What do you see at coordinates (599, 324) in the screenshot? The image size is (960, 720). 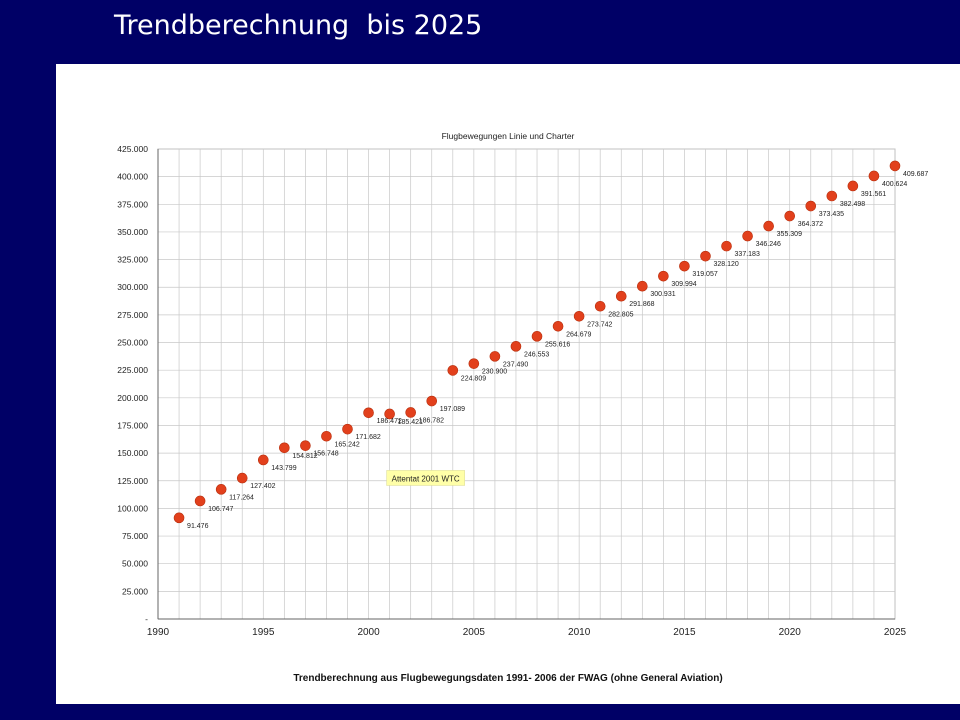 I see `data-label: 273.742` at bounding box center [599, 324].